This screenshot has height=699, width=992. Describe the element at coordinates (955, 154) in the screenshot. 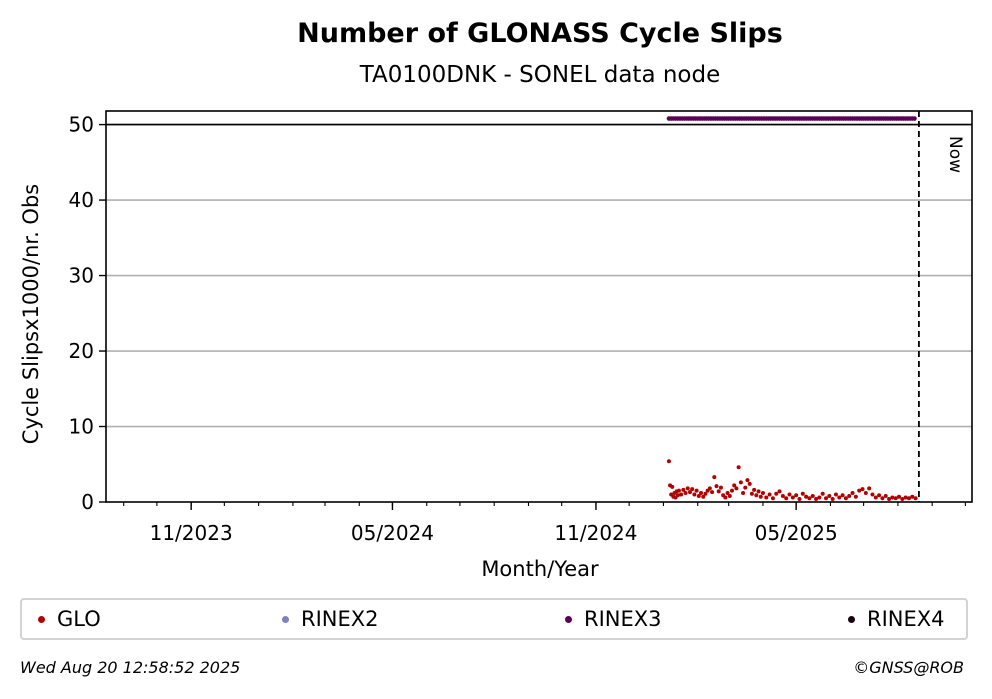

I see `now-label: Now` at that location.